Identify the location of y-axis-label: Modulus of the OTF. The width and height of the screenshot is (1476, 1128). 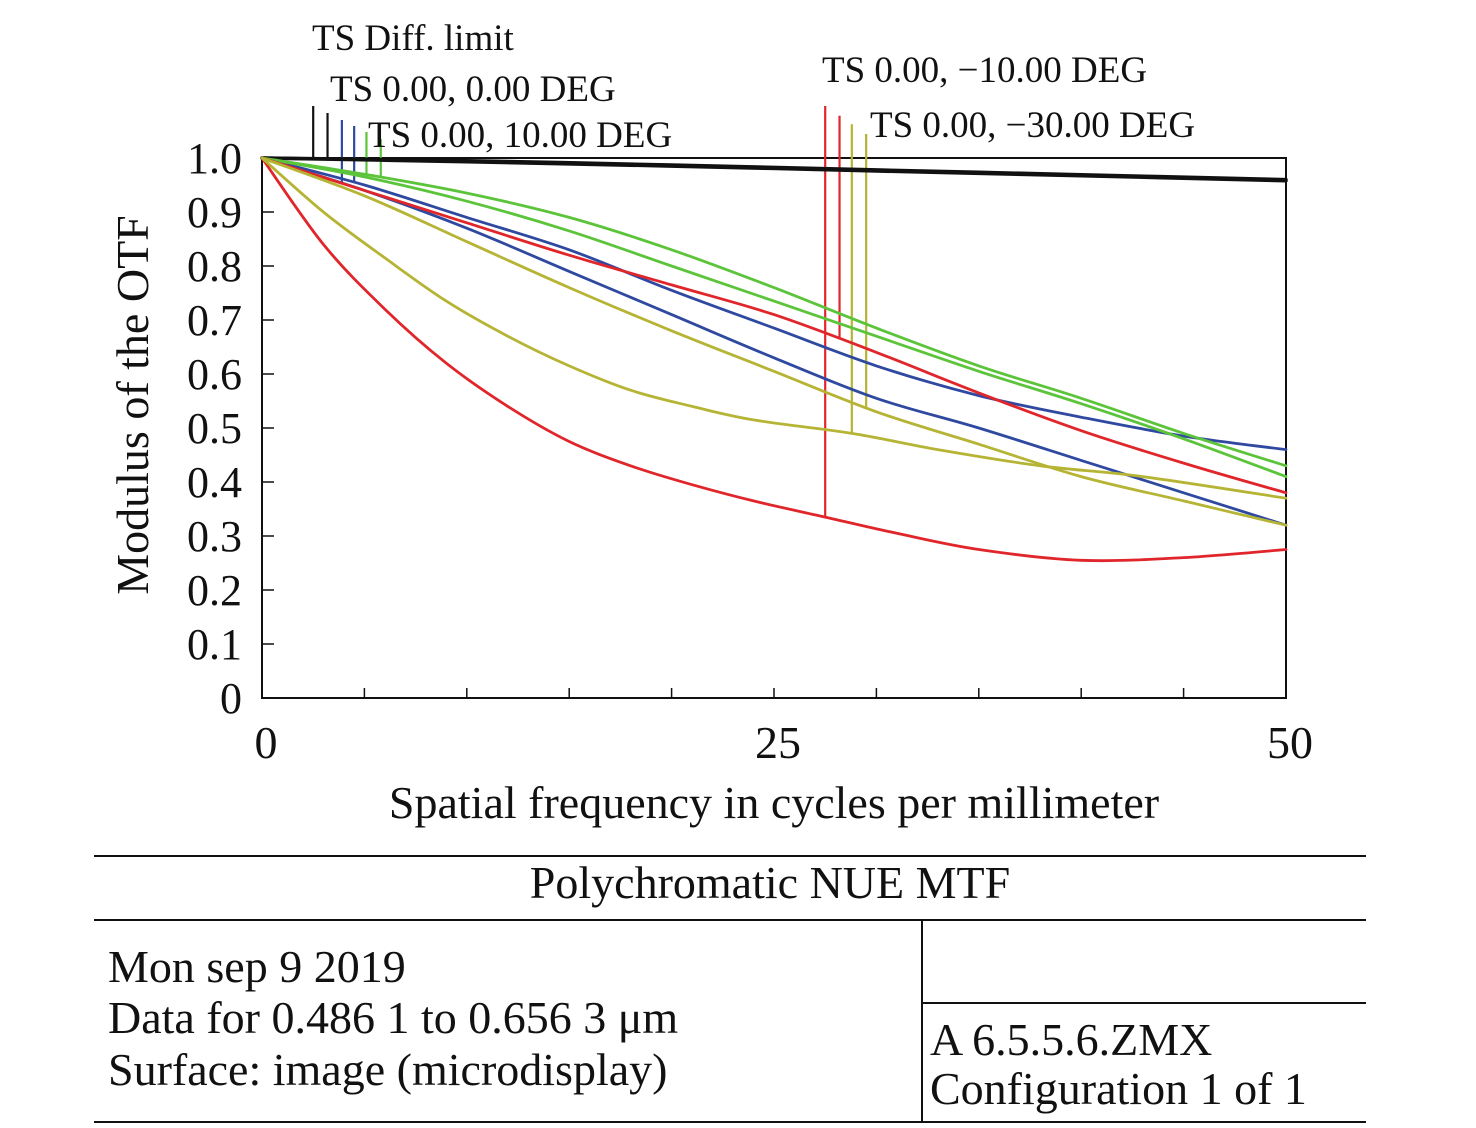
(132, 405).